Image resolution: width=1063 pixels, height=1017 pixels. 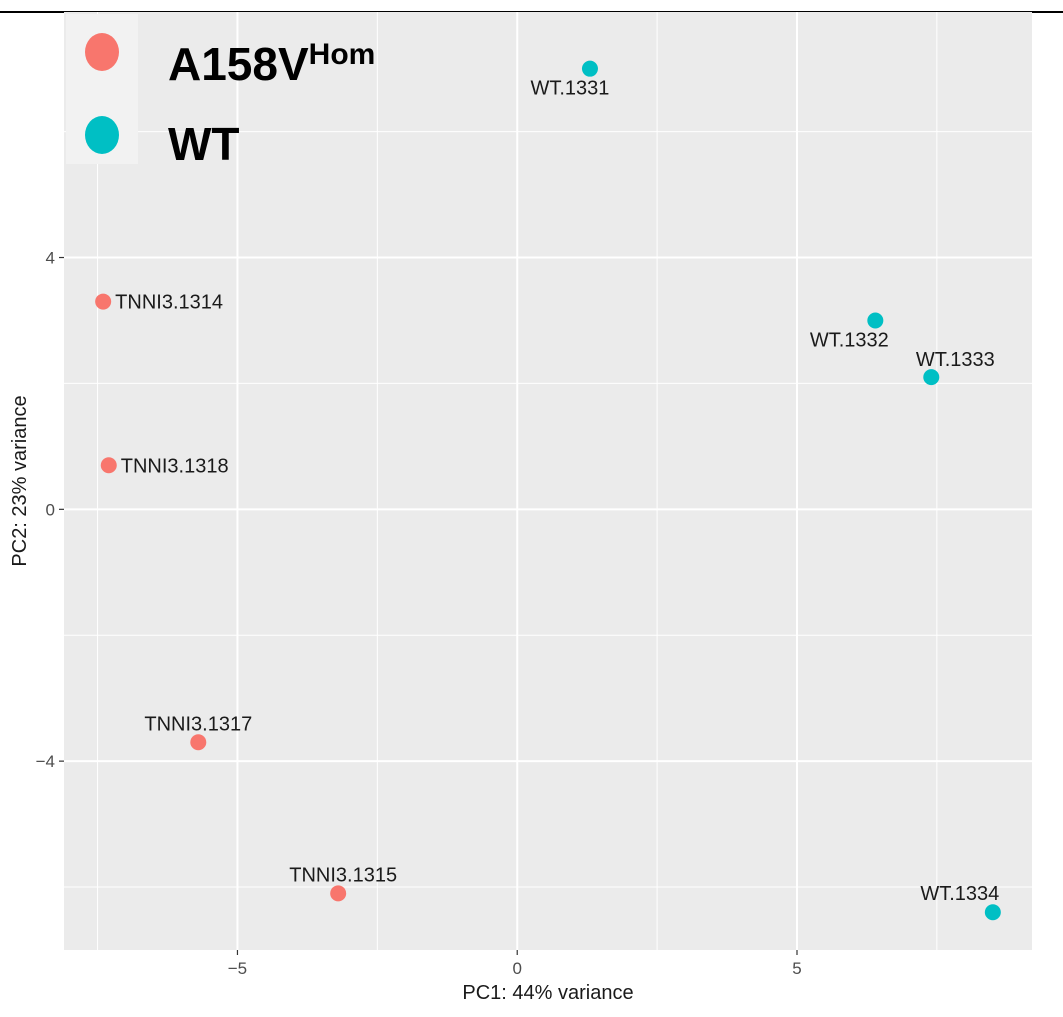 What do you see at coordinates (204, 144) in the screenshot?
I see `legend-label: WT` at bounding box center [204, 144].